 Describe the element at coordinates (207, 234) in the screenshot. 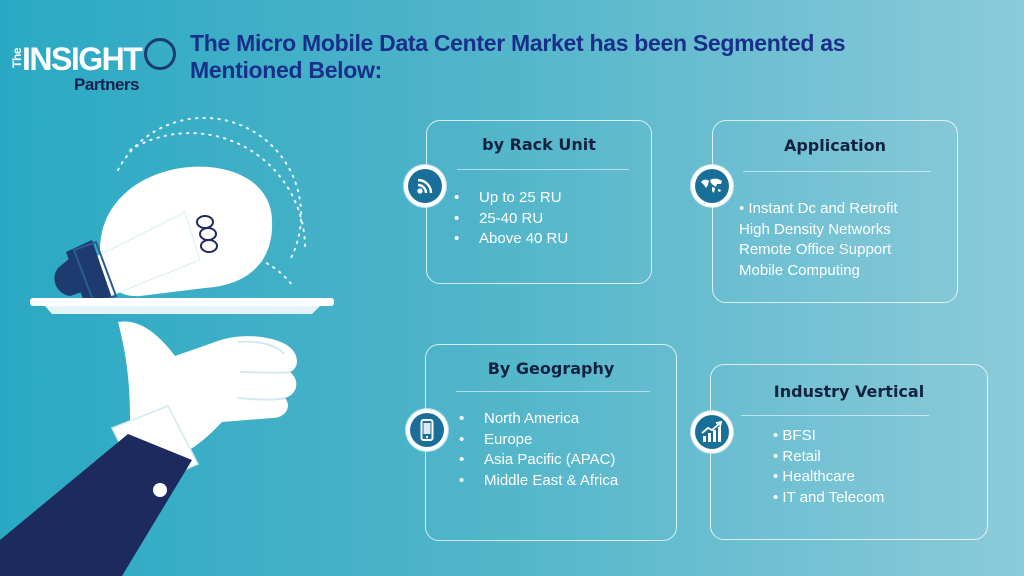

I see `bulb-coils` at that location.